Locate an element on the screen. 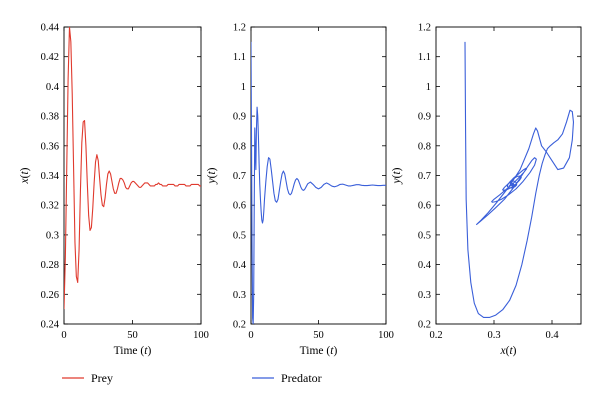  y-tick-label: 0.42 is located at coordinates (50, 57).